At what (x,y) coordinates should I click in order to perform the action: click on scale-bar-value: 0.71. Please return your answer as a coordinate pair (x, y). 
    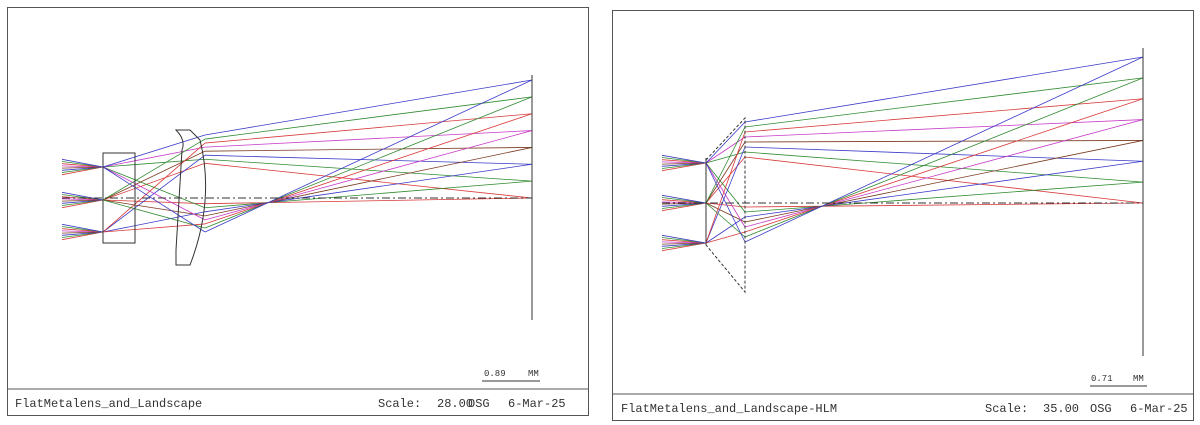
    Looking at the image, I should click on (1102, 379).